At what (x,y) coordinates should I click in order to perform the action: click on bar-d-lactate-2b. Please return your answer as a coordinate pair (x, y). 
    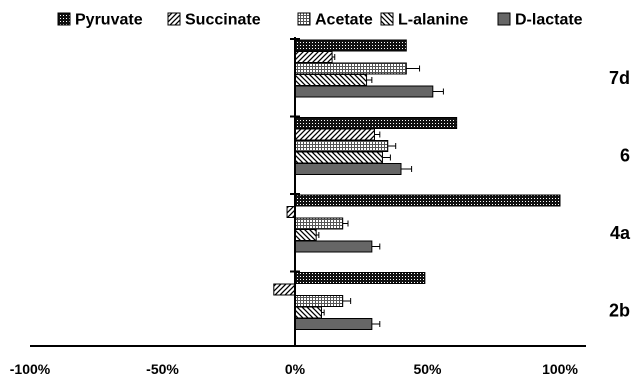
    Looking at the image, I should click on (333, 324).